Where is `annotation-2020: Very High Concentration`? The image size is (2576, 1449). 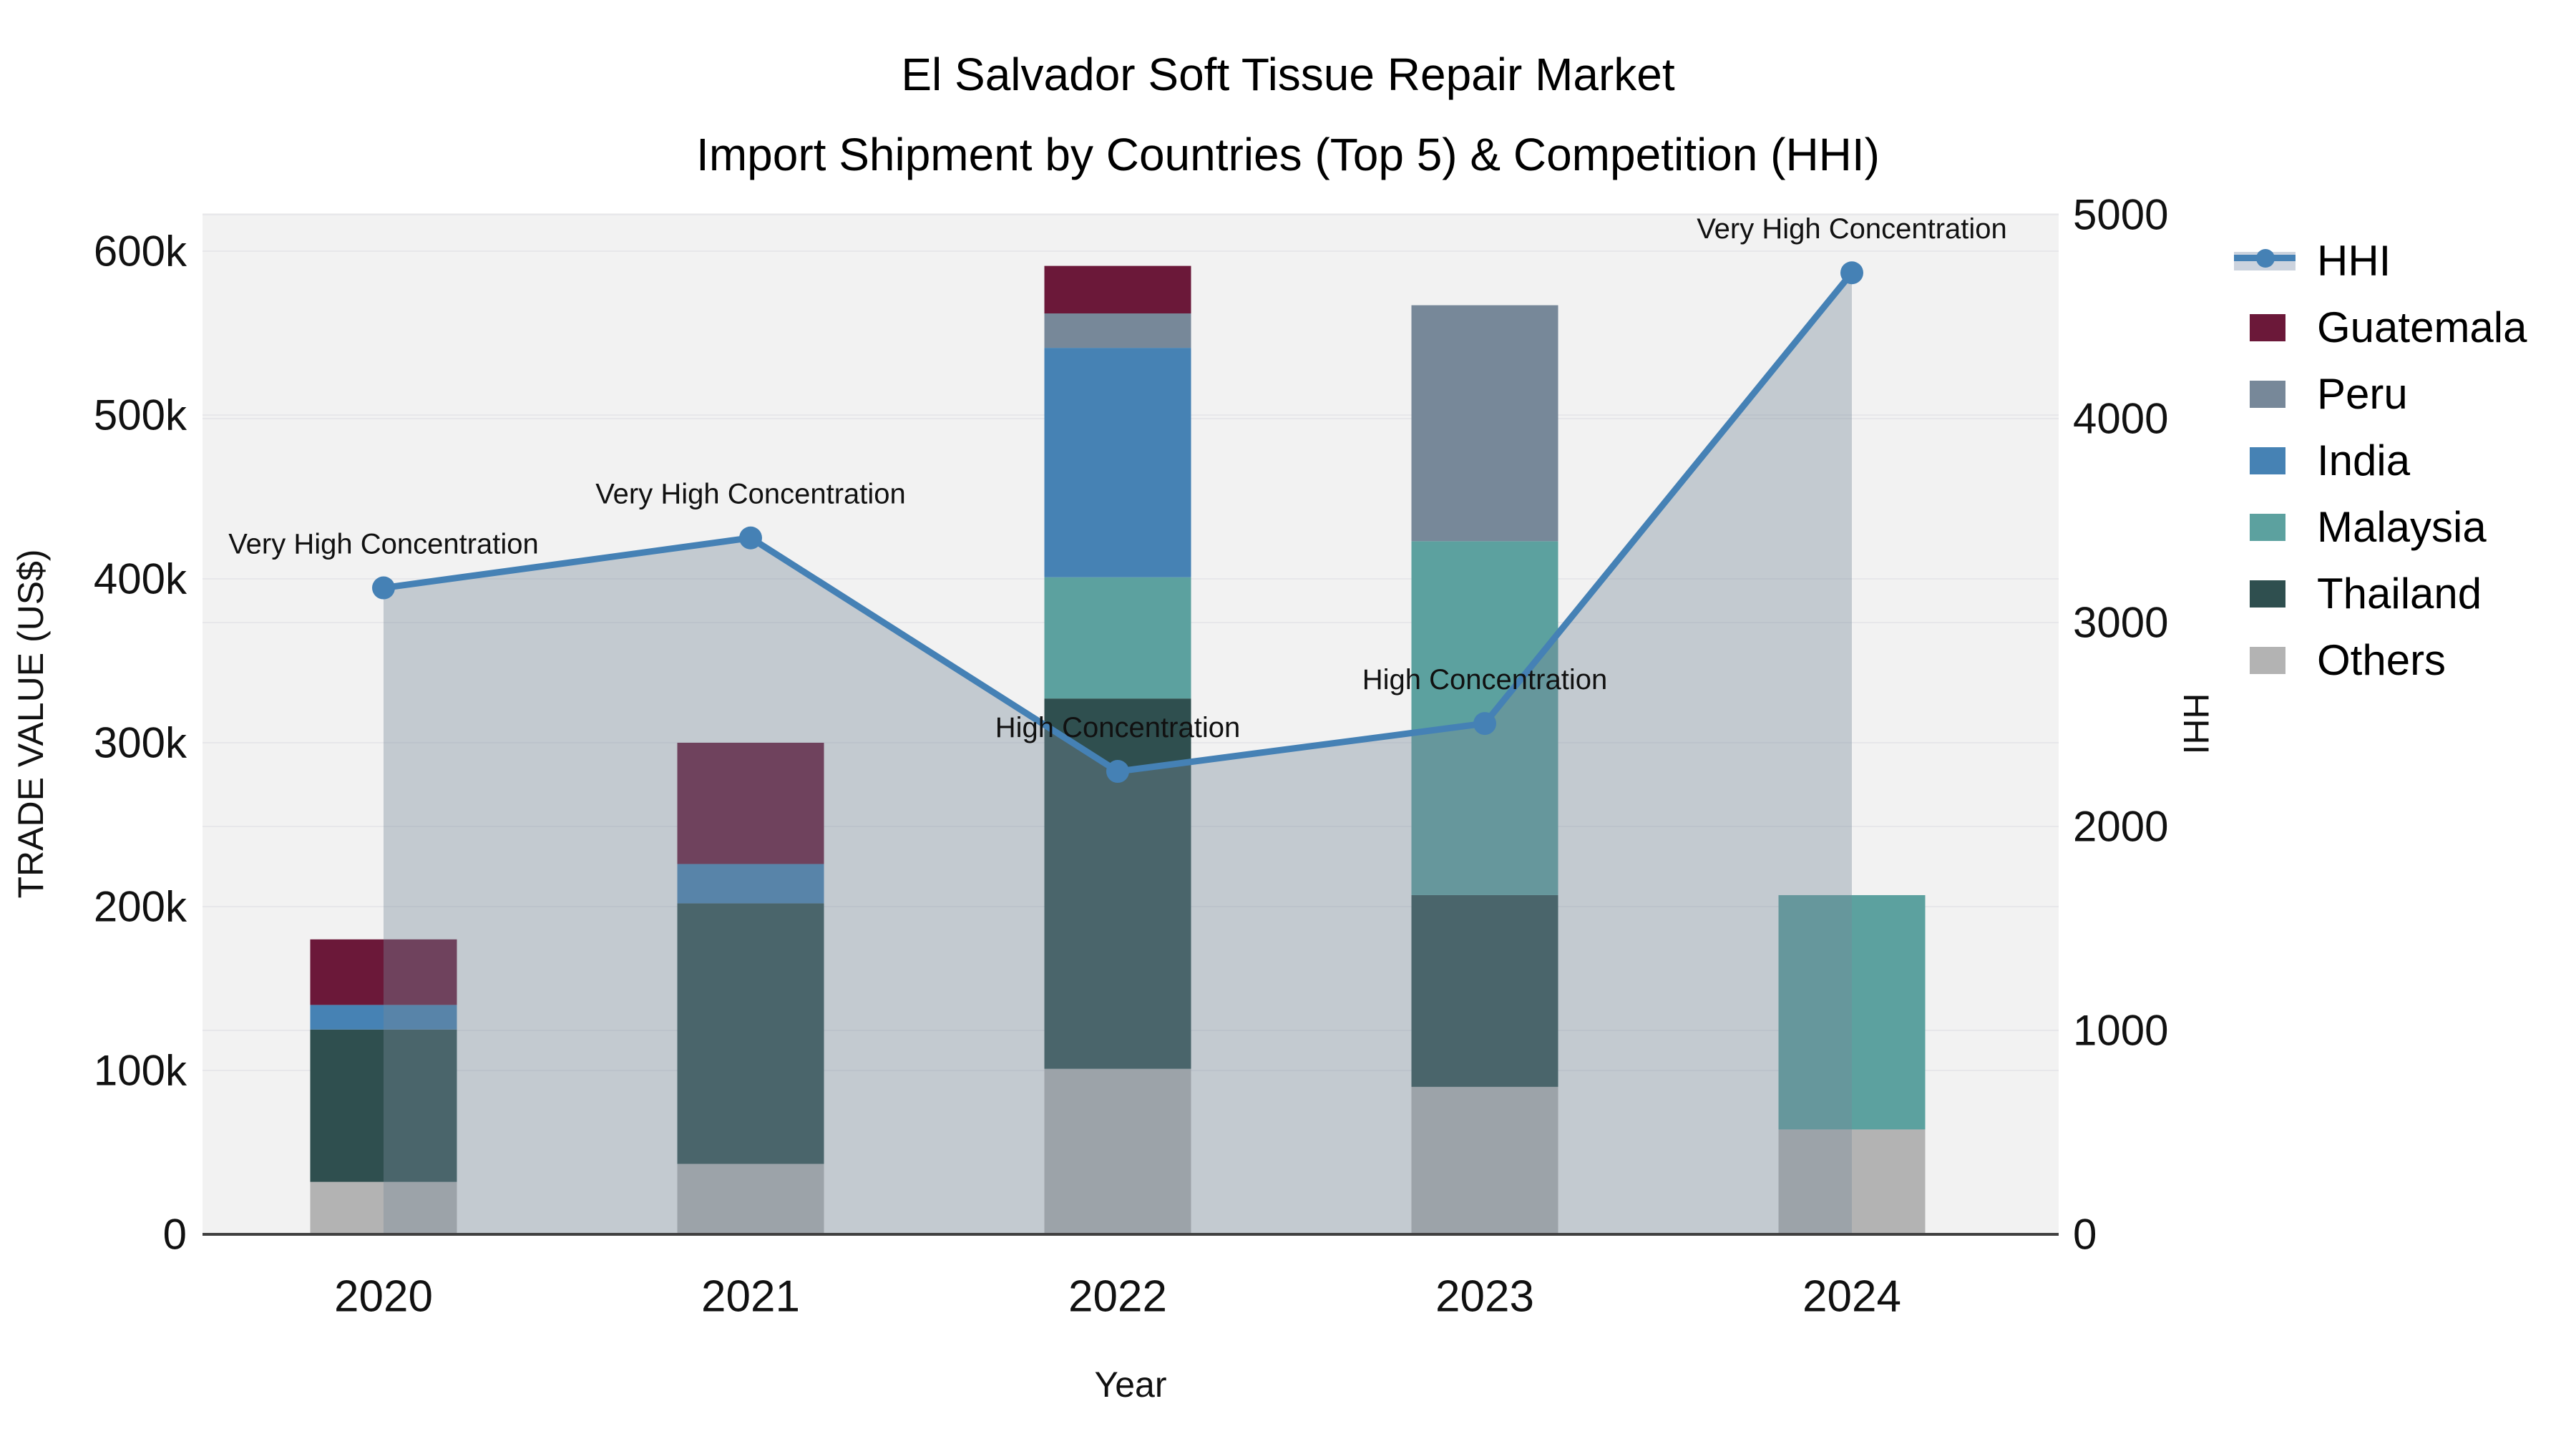
annotation-2020: Very High Concentration is located at coordinates (383, 544).